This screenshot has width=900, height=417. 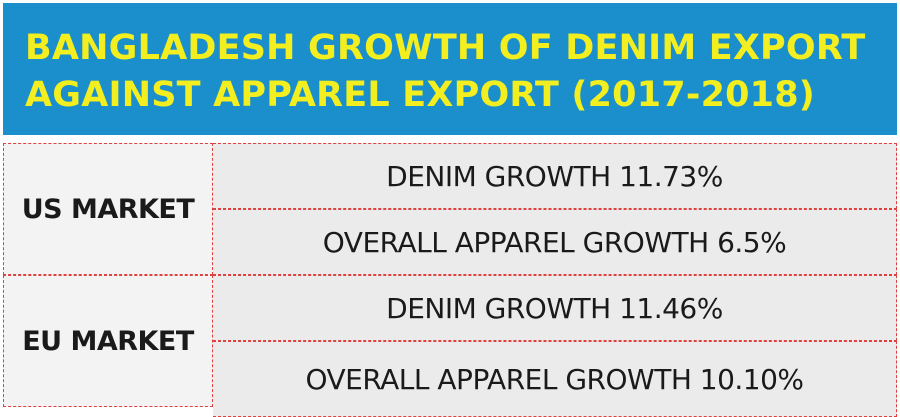 I want to click on us-denim-growth-cell: DENIM GROWTH 11.73%, so click(x=555, y=176).